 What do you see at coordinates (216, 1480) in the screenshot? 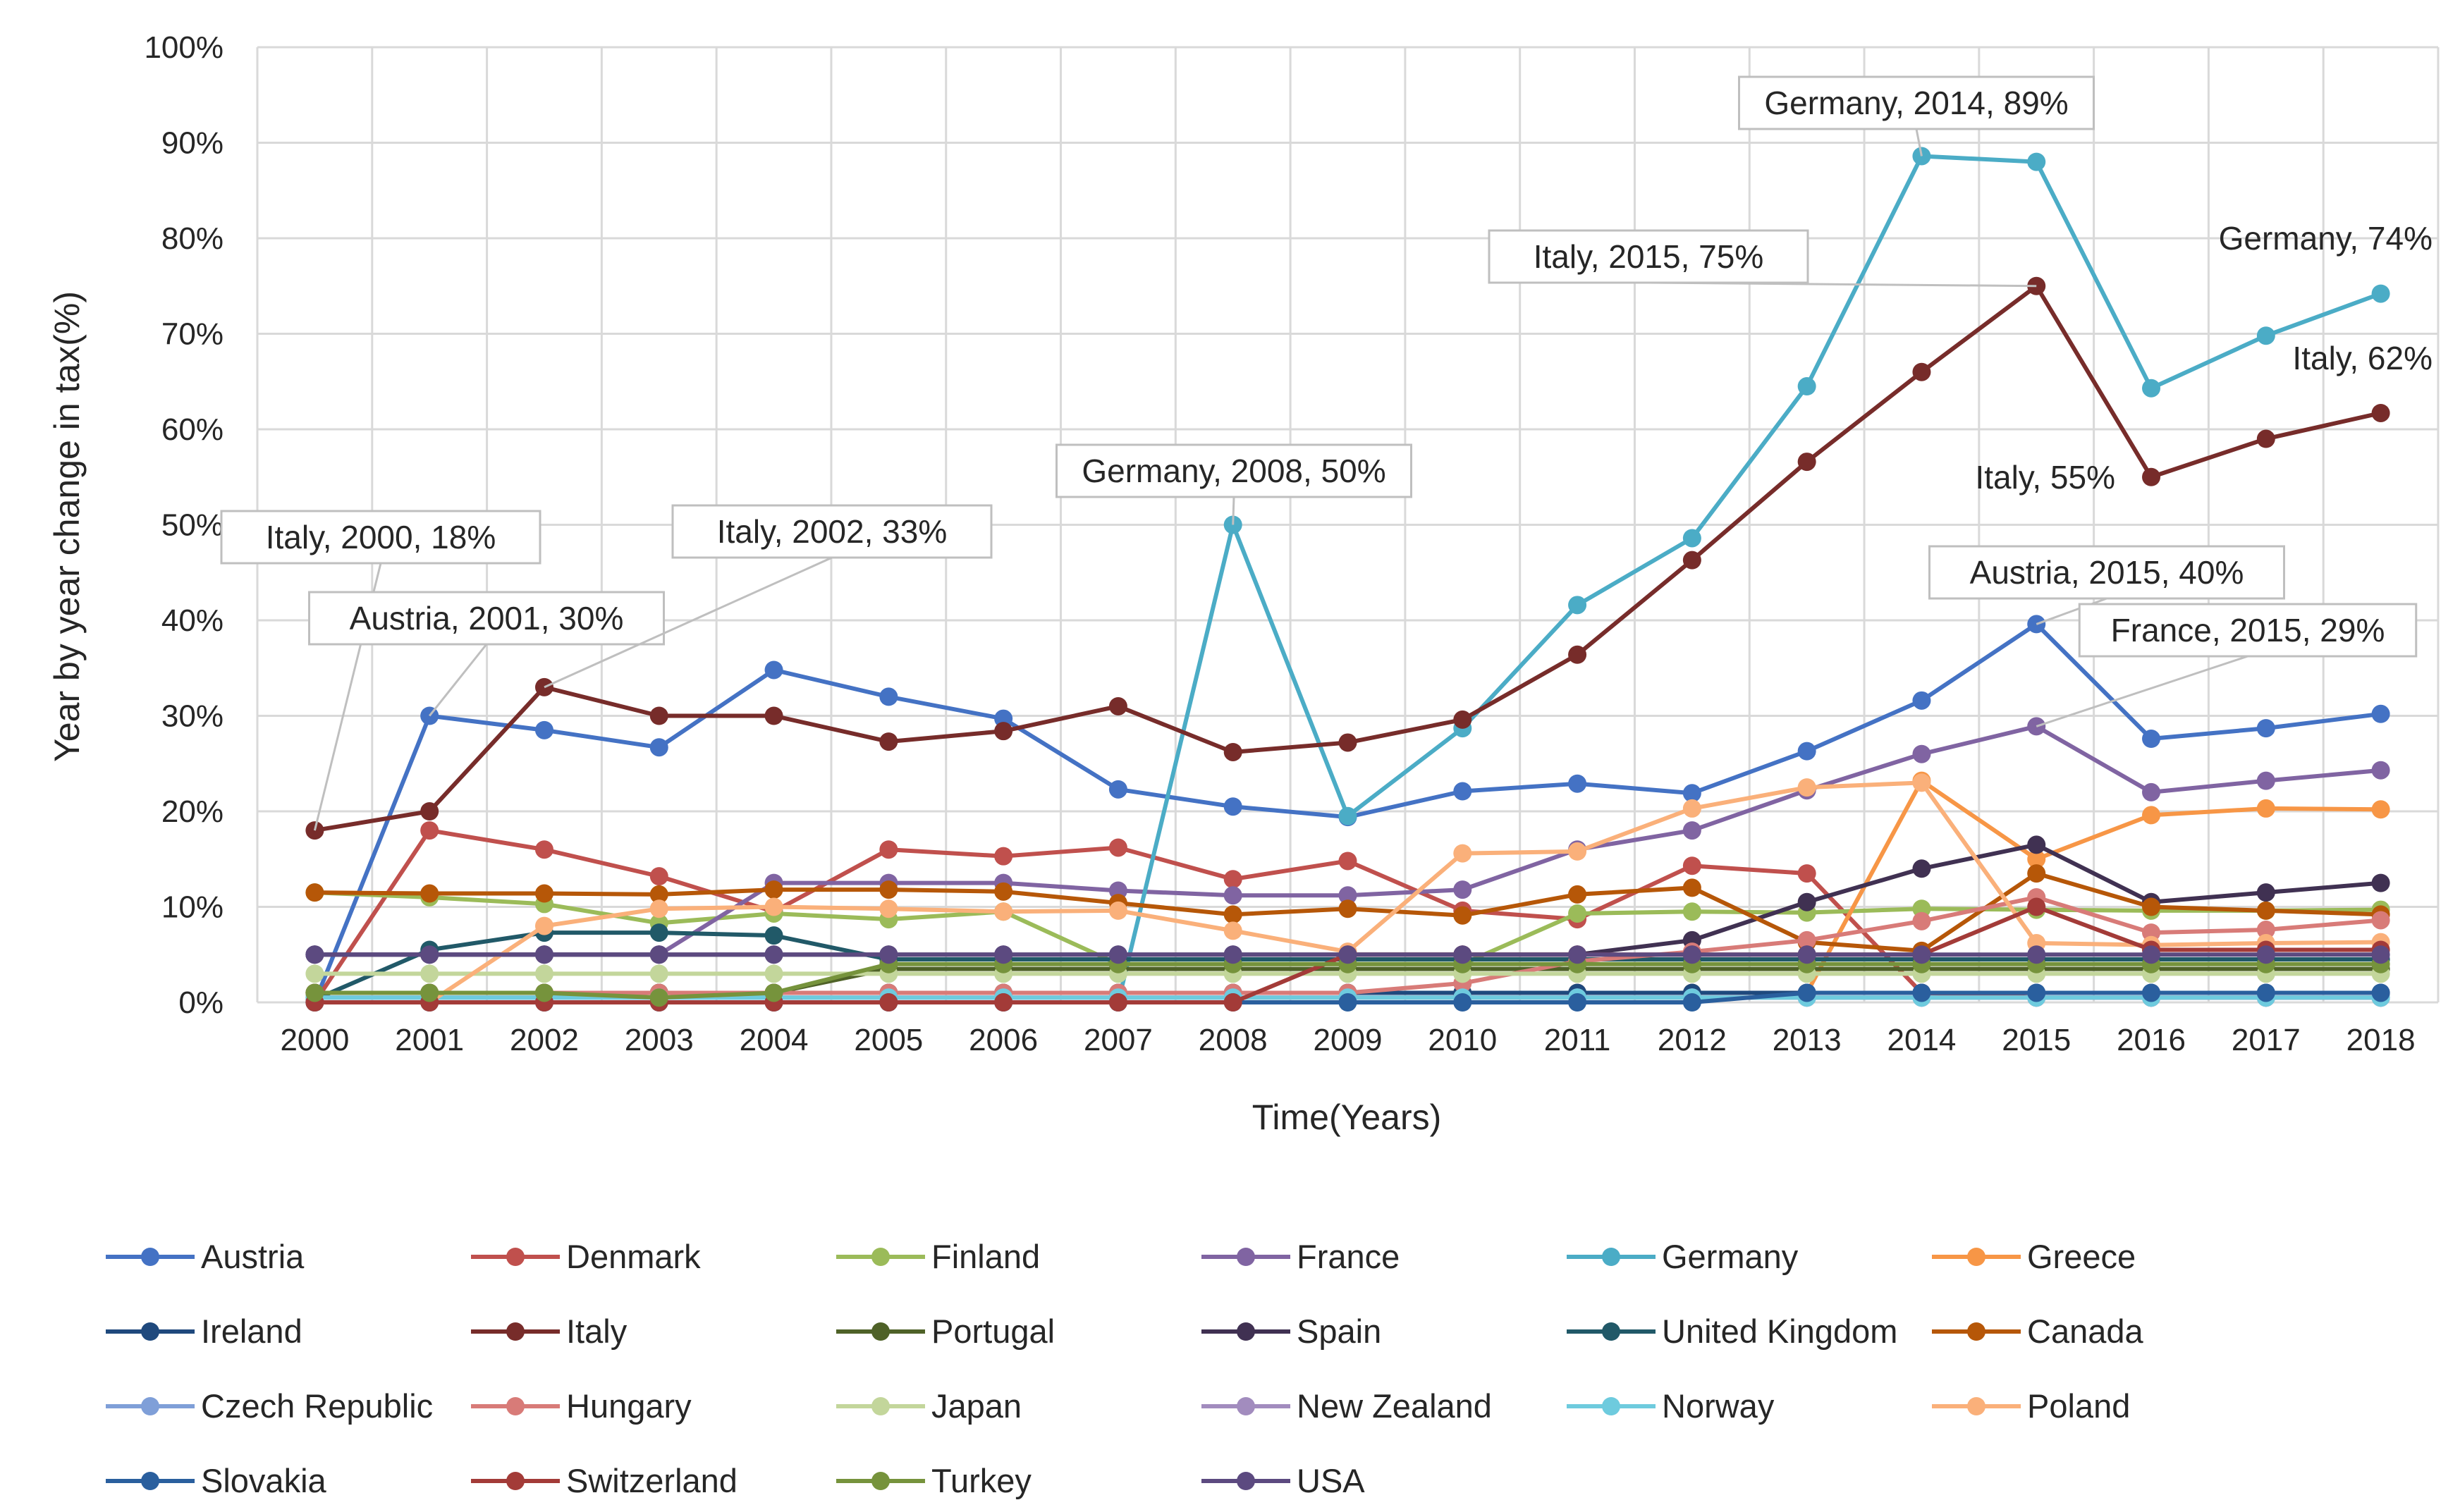
I see `legend-item-slovakia: Slovakia` at bounding box center [216, 1480].